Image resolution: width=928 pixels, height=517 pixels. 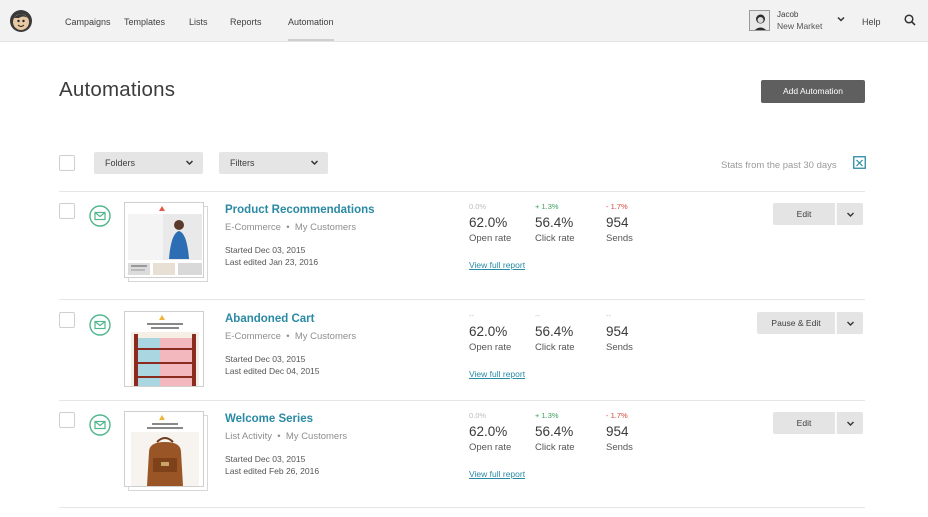 I want to click on sends-stat: - 1.7% 954 Sends, so click(x=636, y=432).